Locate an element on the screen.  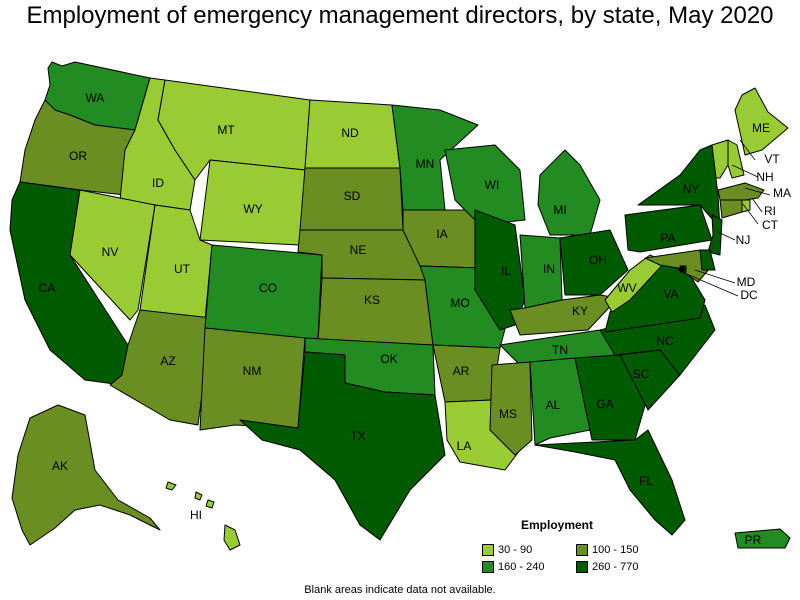
state-label-la: LA is located at coordinates (464, 446).